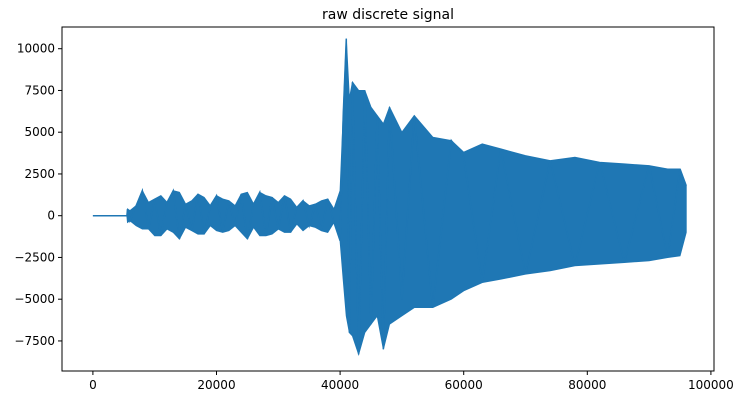 The height and width of the screenshot is (407, 734). What do you see at coordinates (51, 216) in the screenshot?
I see `y-tick-label: 0` at bounding box center [51, 216].